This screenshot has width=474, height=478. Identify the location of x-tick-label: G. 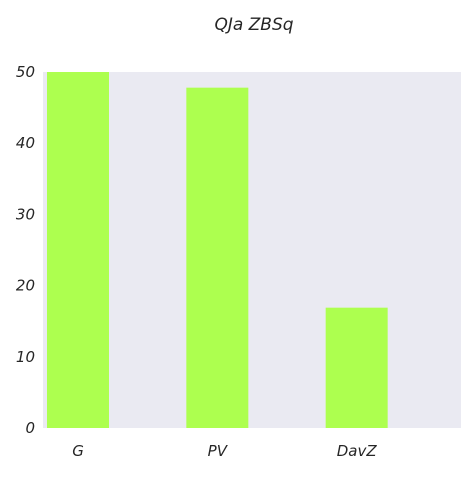
(78, 451).